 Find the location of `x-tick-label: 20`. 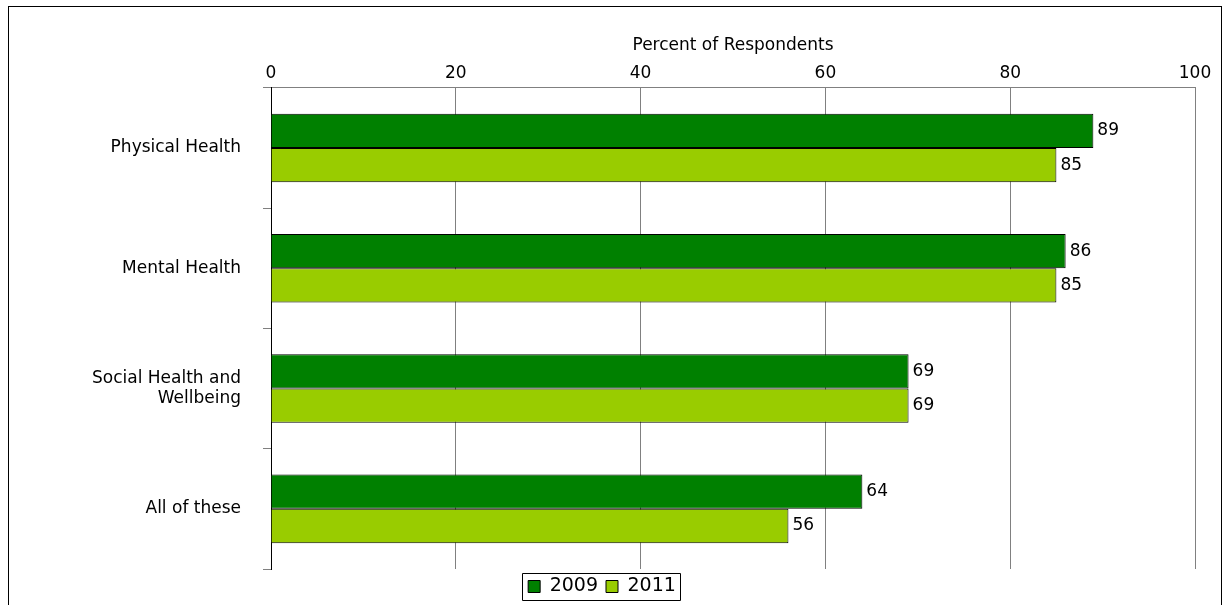

x-tick-label: 20 is located at coordinates (455, 72).